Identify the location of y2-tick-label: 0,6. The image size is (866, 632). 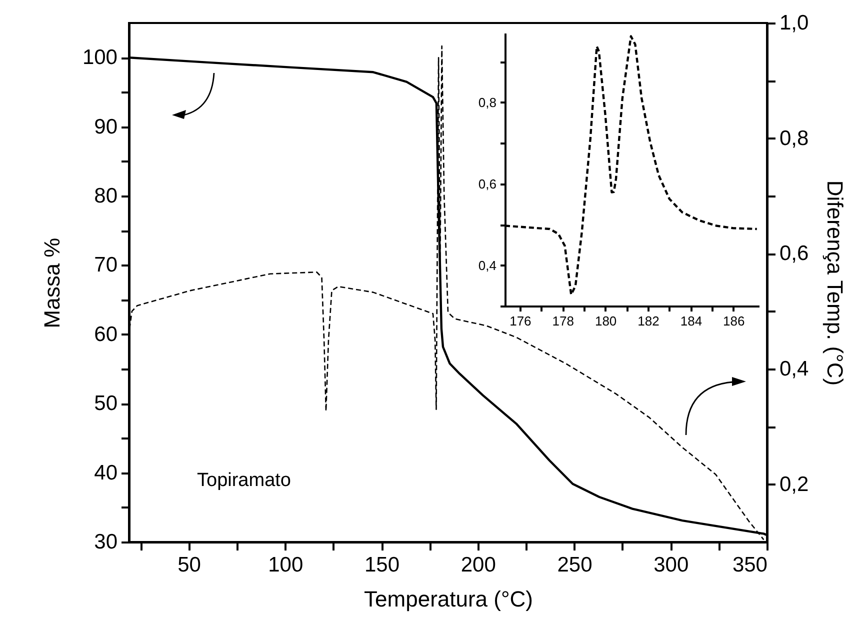
(794, 254).